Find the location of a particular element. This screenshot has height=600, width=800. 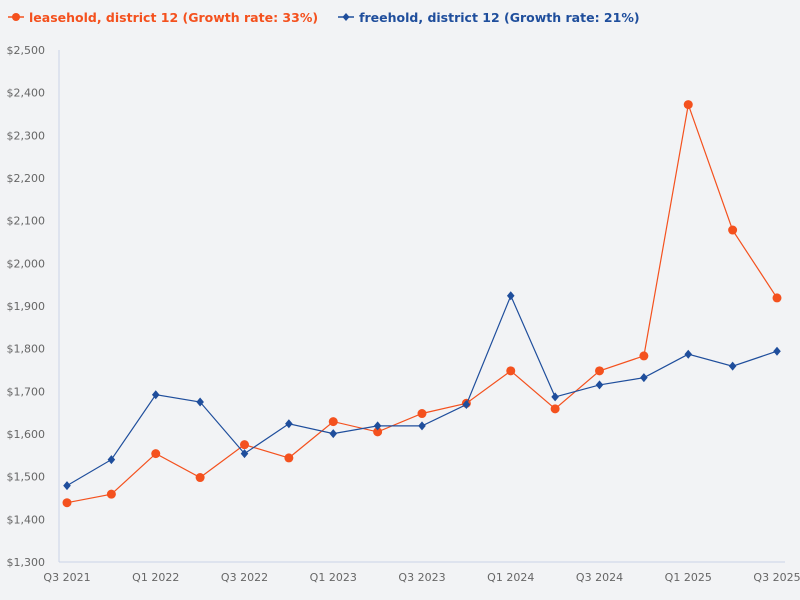

x-tick-label: Q1 2024 is located at coordinates (510, 577).